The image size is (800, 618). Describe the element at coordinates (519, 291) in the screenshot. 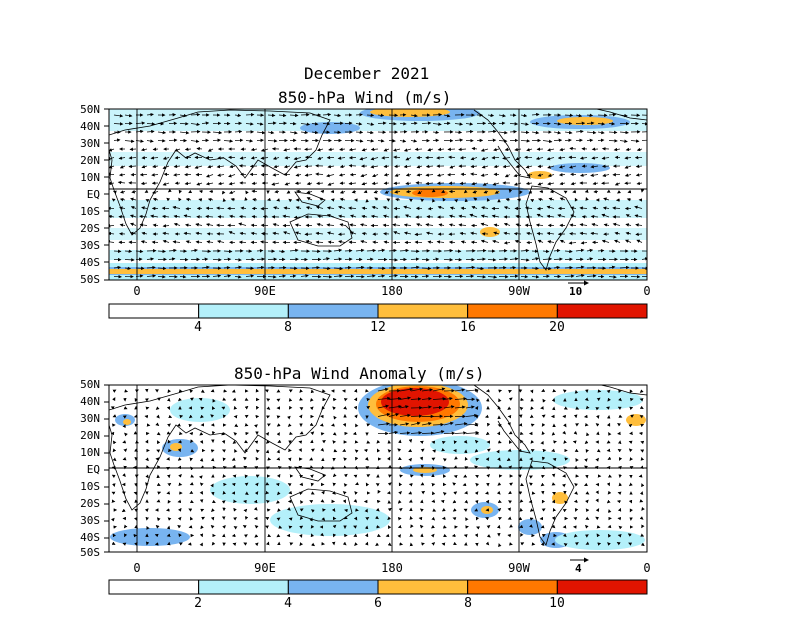

I see `lon-label: 90W` at that location.